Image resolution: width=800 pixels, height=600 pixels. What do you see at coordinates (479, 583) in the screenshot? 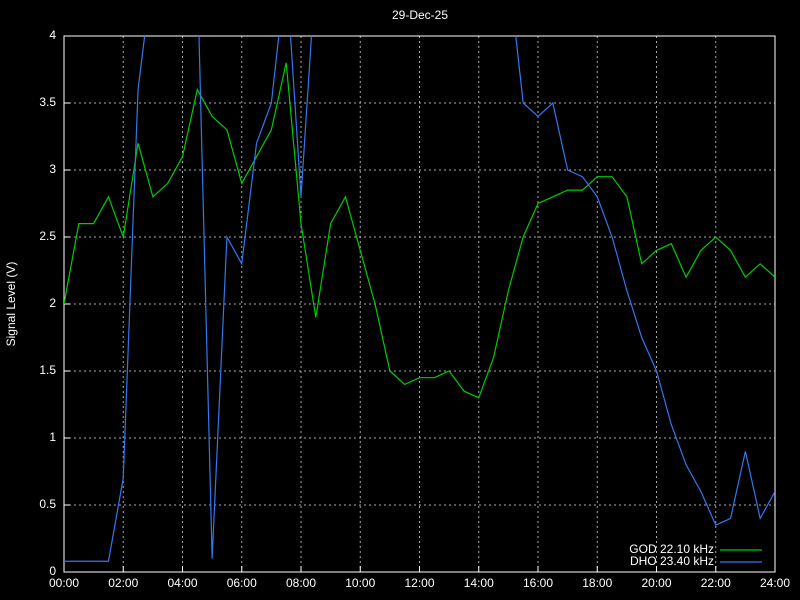
I see `x-tick-label: 14:00` at bounding box center [479, 583].